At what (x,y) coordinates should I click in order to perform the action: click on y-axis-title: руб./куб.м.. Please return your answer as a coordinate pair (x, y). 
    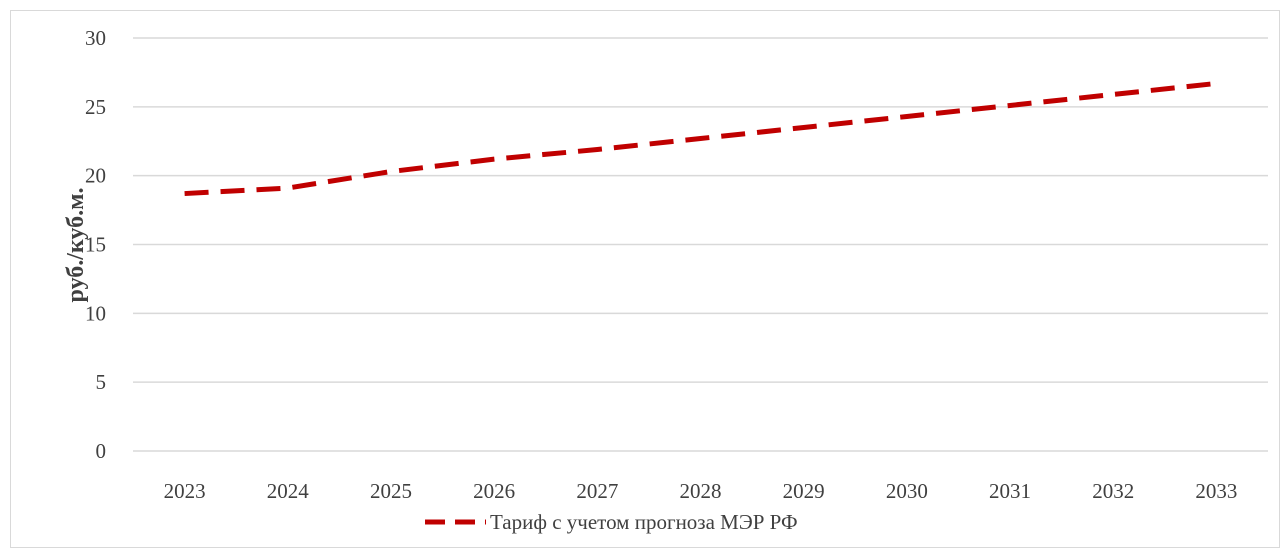
    Looking at the image, I should click on (76, 245).